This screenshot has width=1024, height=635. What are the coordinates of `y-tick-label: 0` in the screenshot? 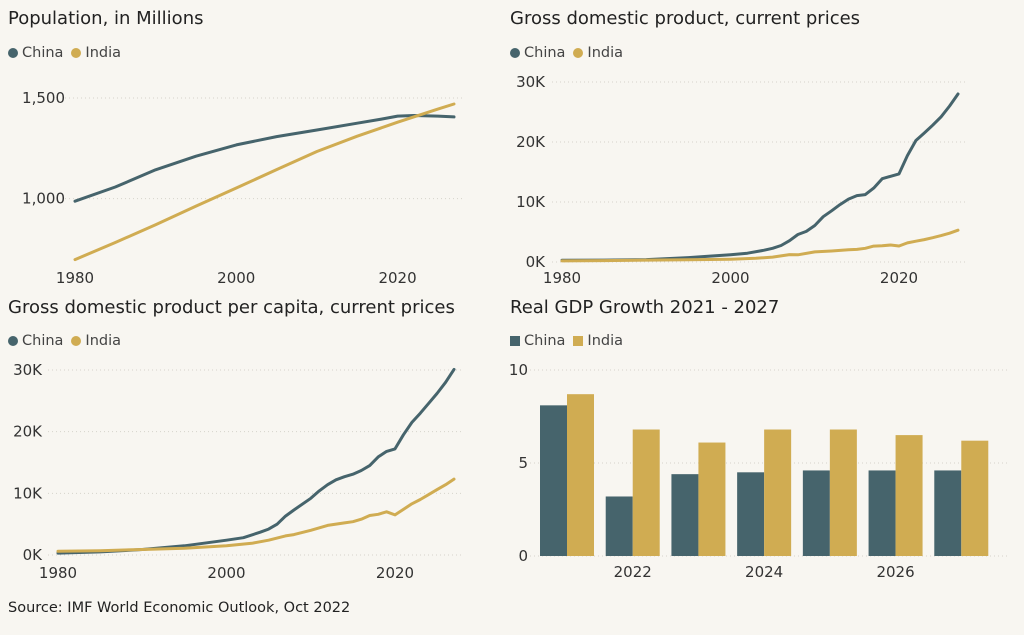 It's located at (523, 556).